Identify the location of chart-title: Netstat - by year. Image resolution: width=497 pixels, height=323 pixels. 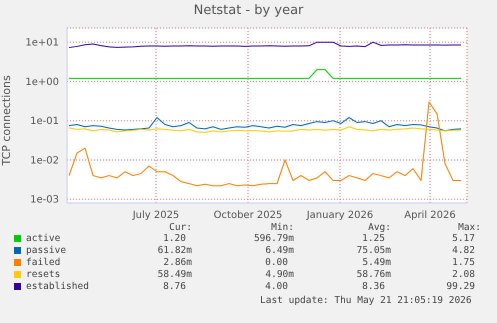
(248, 10).